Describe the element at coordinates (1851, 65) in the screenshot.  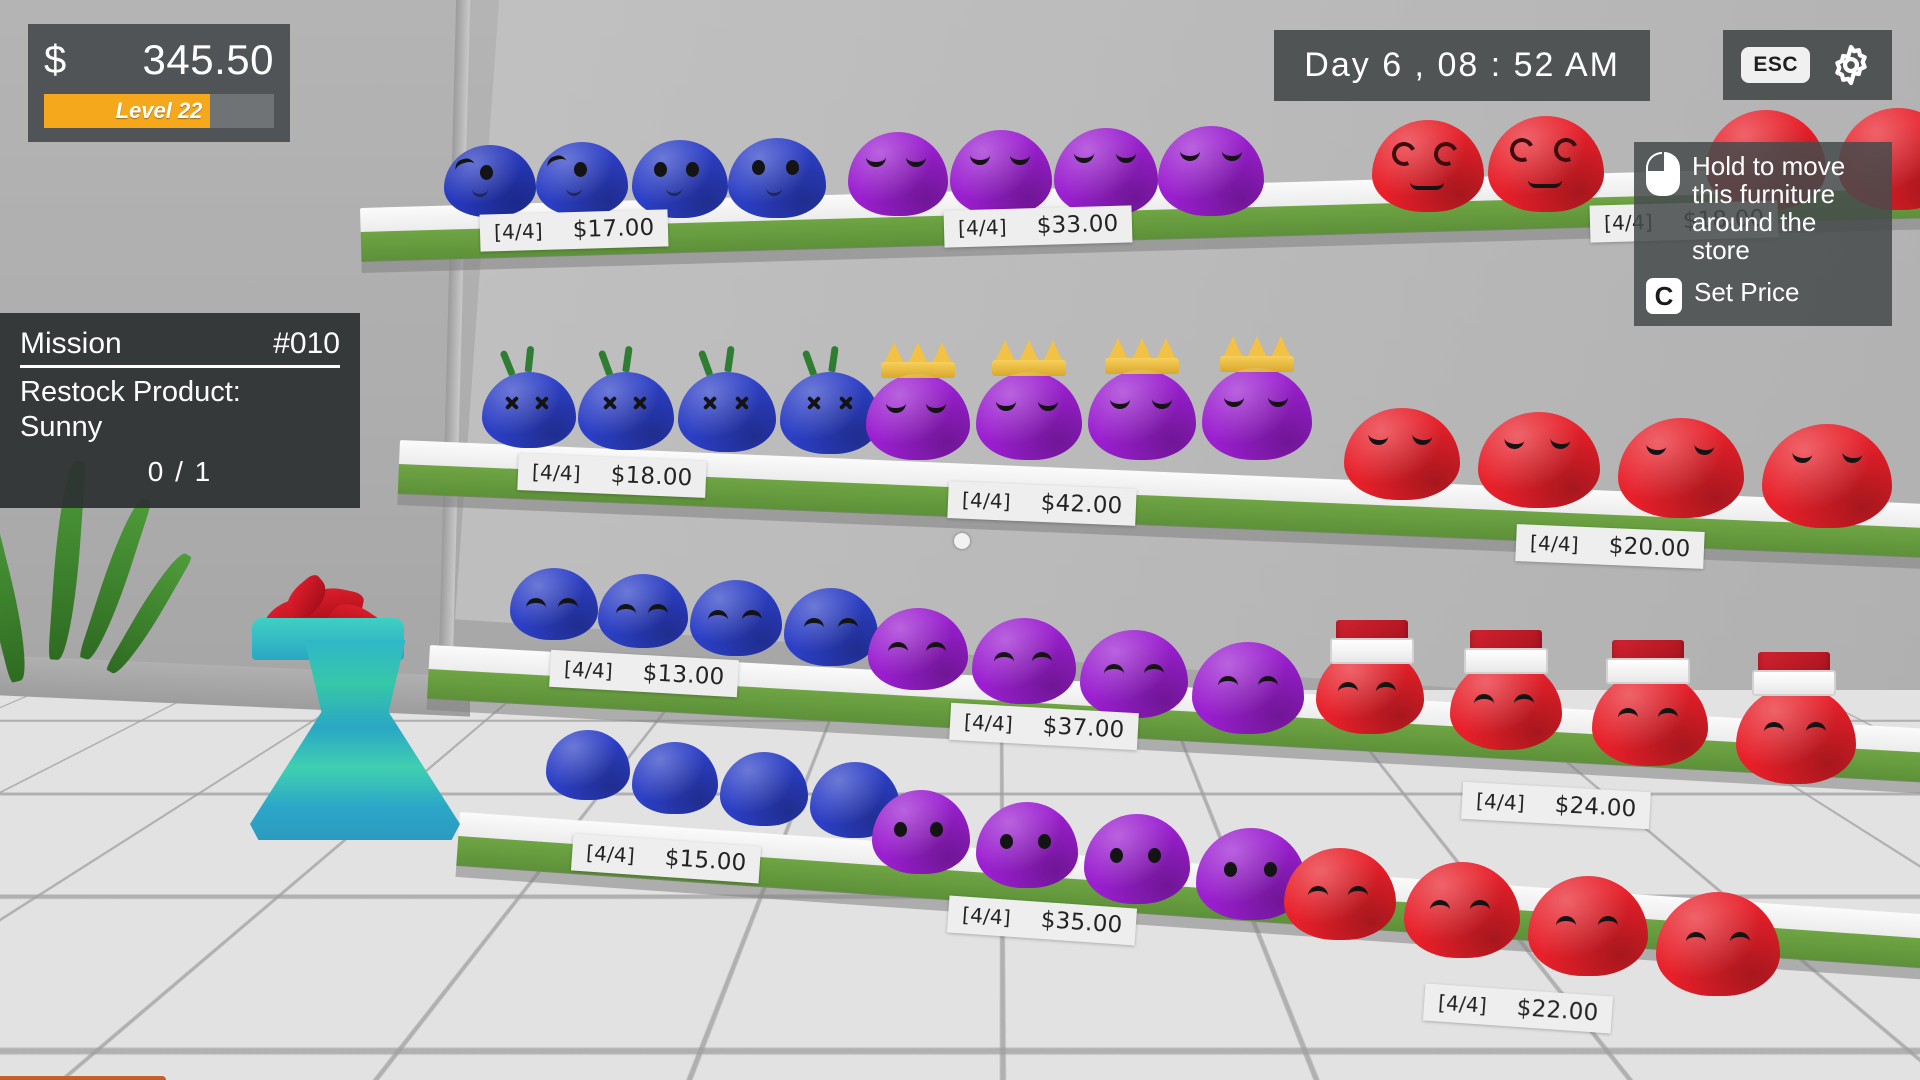
I see `gear-icon` at that location.